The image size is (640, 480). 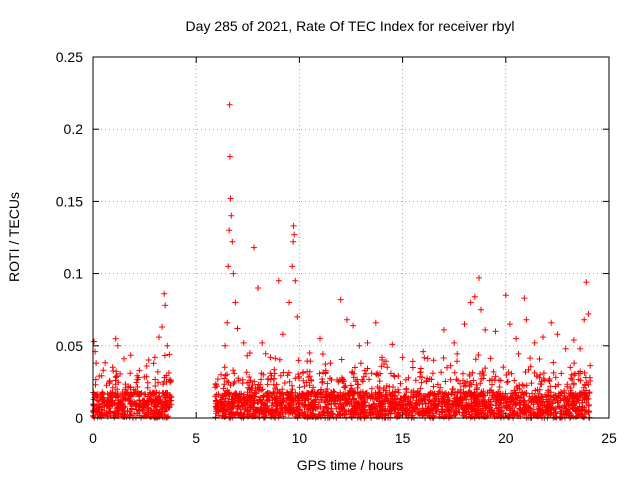 I want to click on x-tick-label: 15, so click(x=403, y=438).